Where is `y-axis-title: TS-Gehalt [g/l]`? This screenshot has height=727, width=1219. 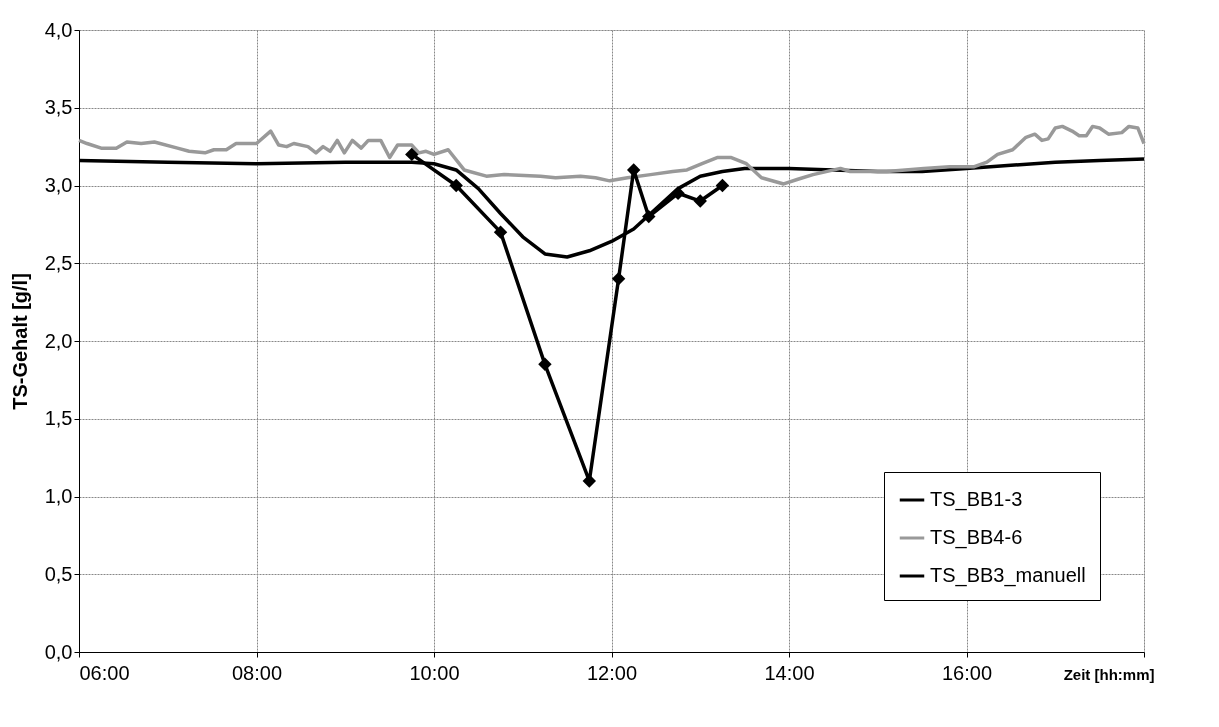
y-axis-title: TS-Gehalt [g/l] is located at coordinates (19, 341).